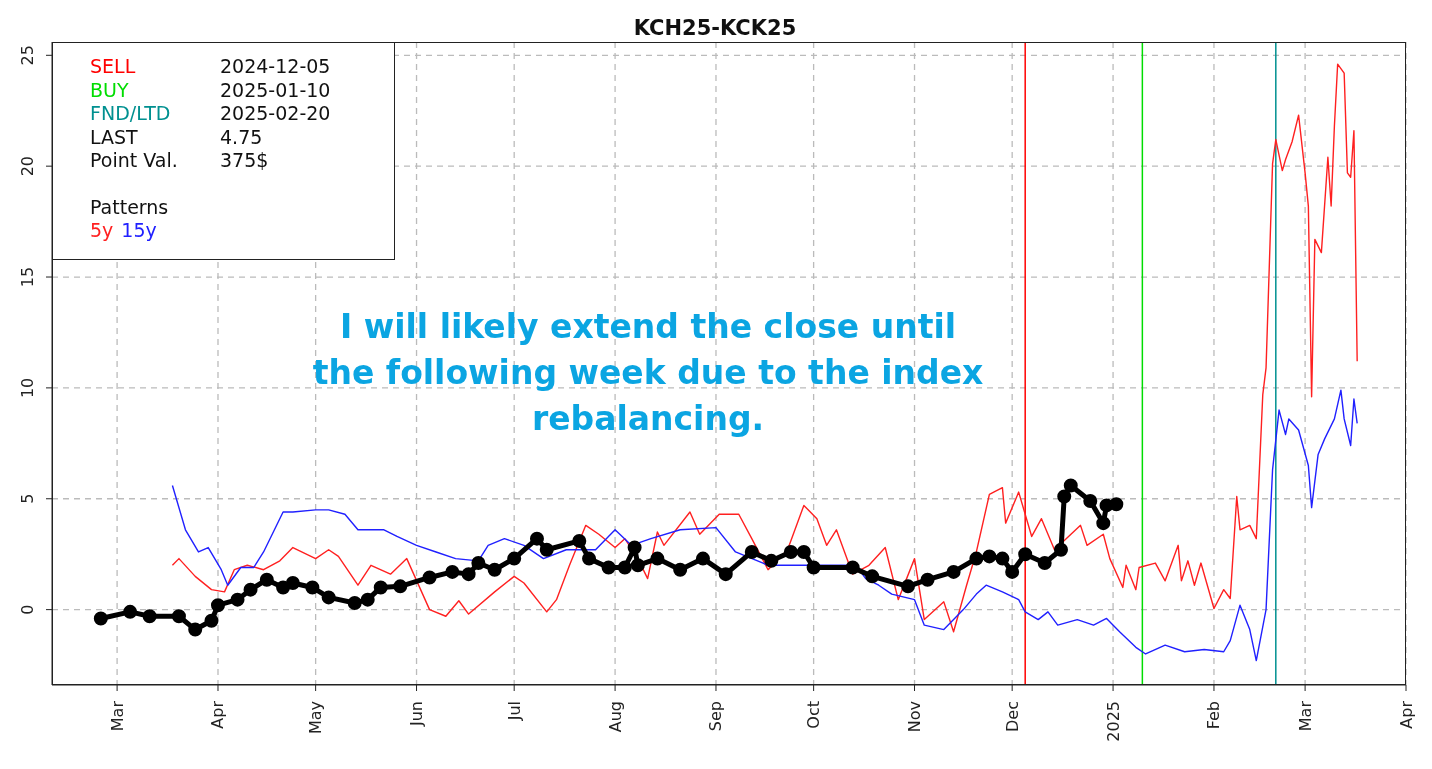 The height and width of the screenshot is (769, 1432). I want to click on text: 5y, so click(102, 230).